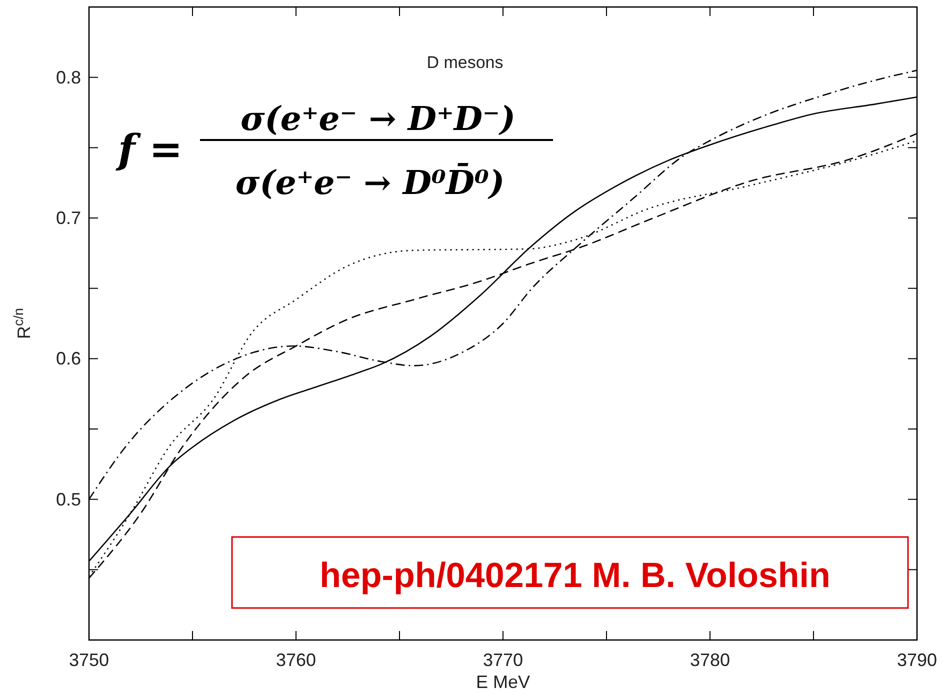 The height and width of the screenshot is (694, 943). Describe the element at coordinates (370, 182) in the screenshot. I see `annotation: σ(e⁺e⁻ → D⁰D̄⁰)` at that location.